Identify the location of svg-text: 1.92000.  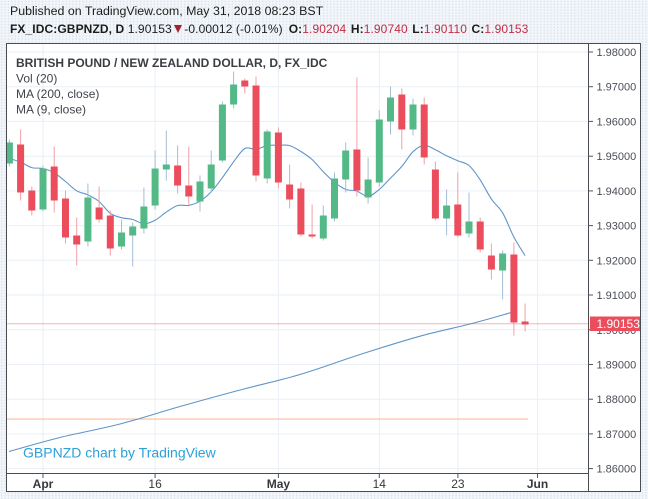
(617, 261).